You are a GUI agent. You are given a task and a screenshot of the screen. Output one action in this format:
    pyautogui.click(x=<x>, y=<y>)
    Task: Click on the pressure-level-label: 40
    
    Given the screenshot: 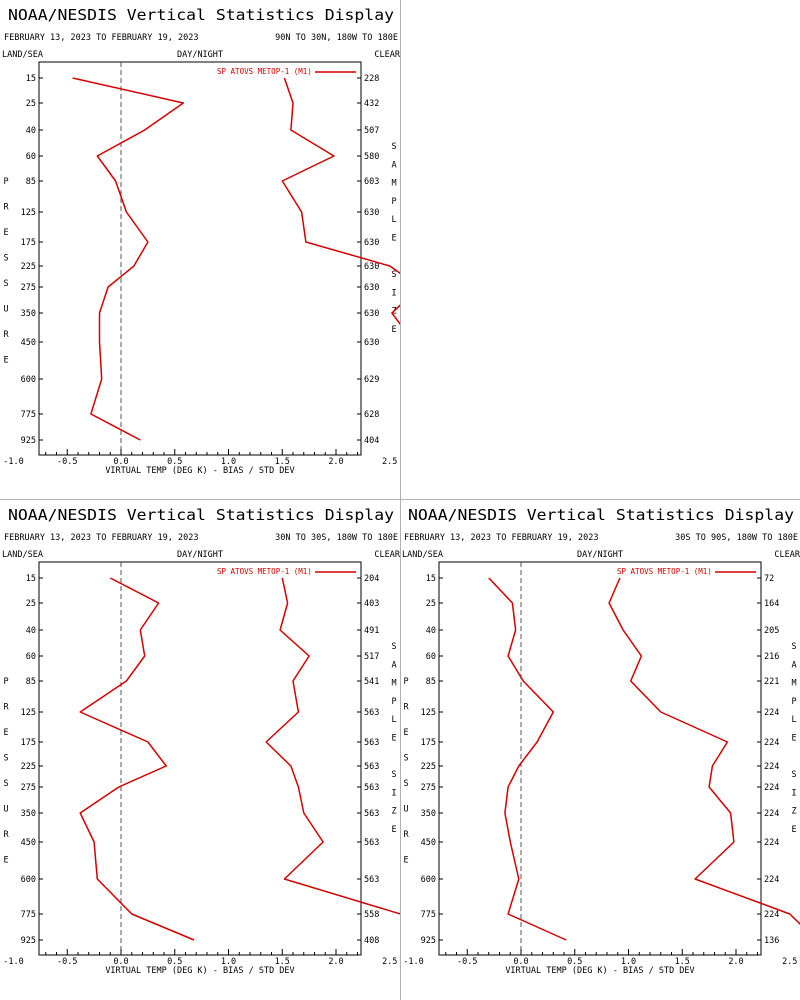 What is the action you would take?
    pyautogui.click(x=31, y=131)
    